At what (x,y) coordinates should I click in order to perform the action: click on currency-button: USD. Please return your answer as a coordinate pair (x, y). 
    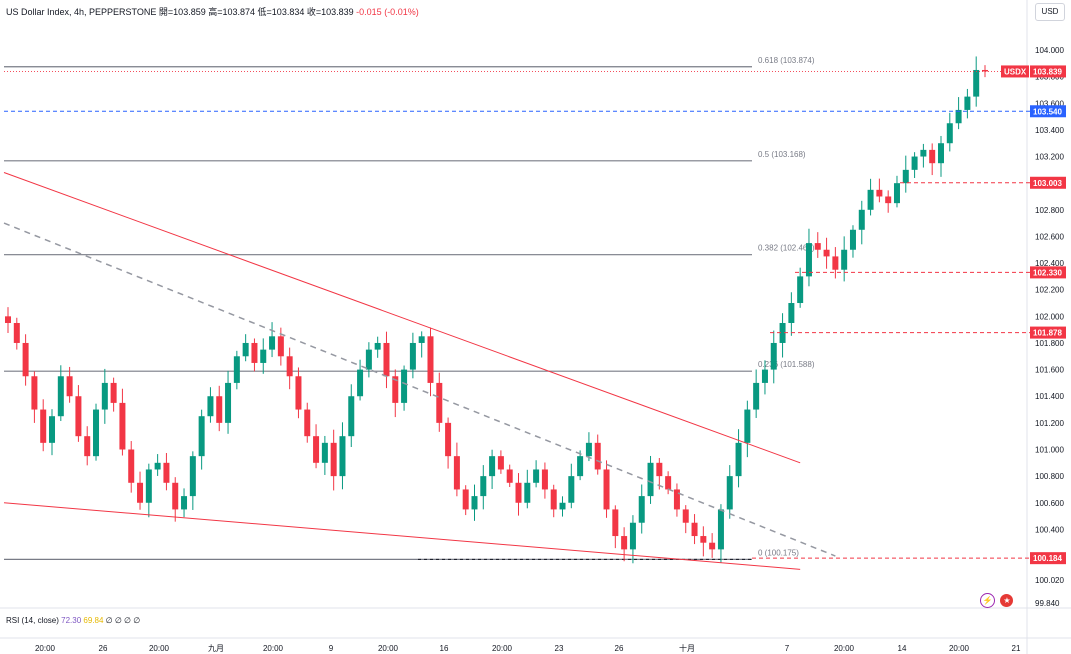
    Looking at the image, I should click on (1050, 12).